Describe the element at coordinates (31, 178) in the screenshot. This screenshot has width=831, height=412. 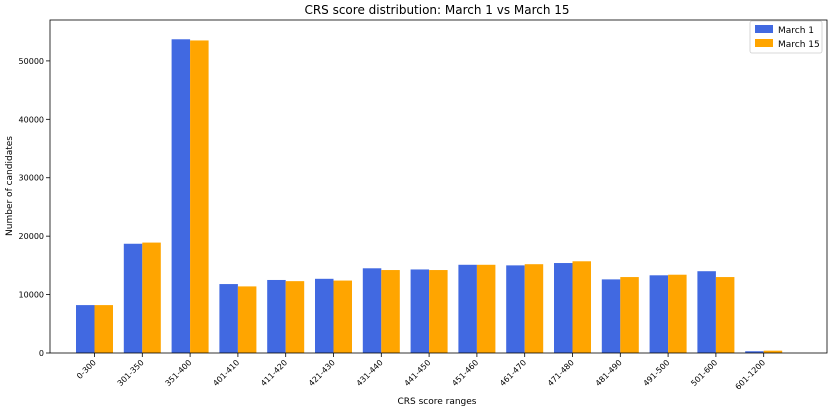
I see `y-tick-label: 30000` at that location.